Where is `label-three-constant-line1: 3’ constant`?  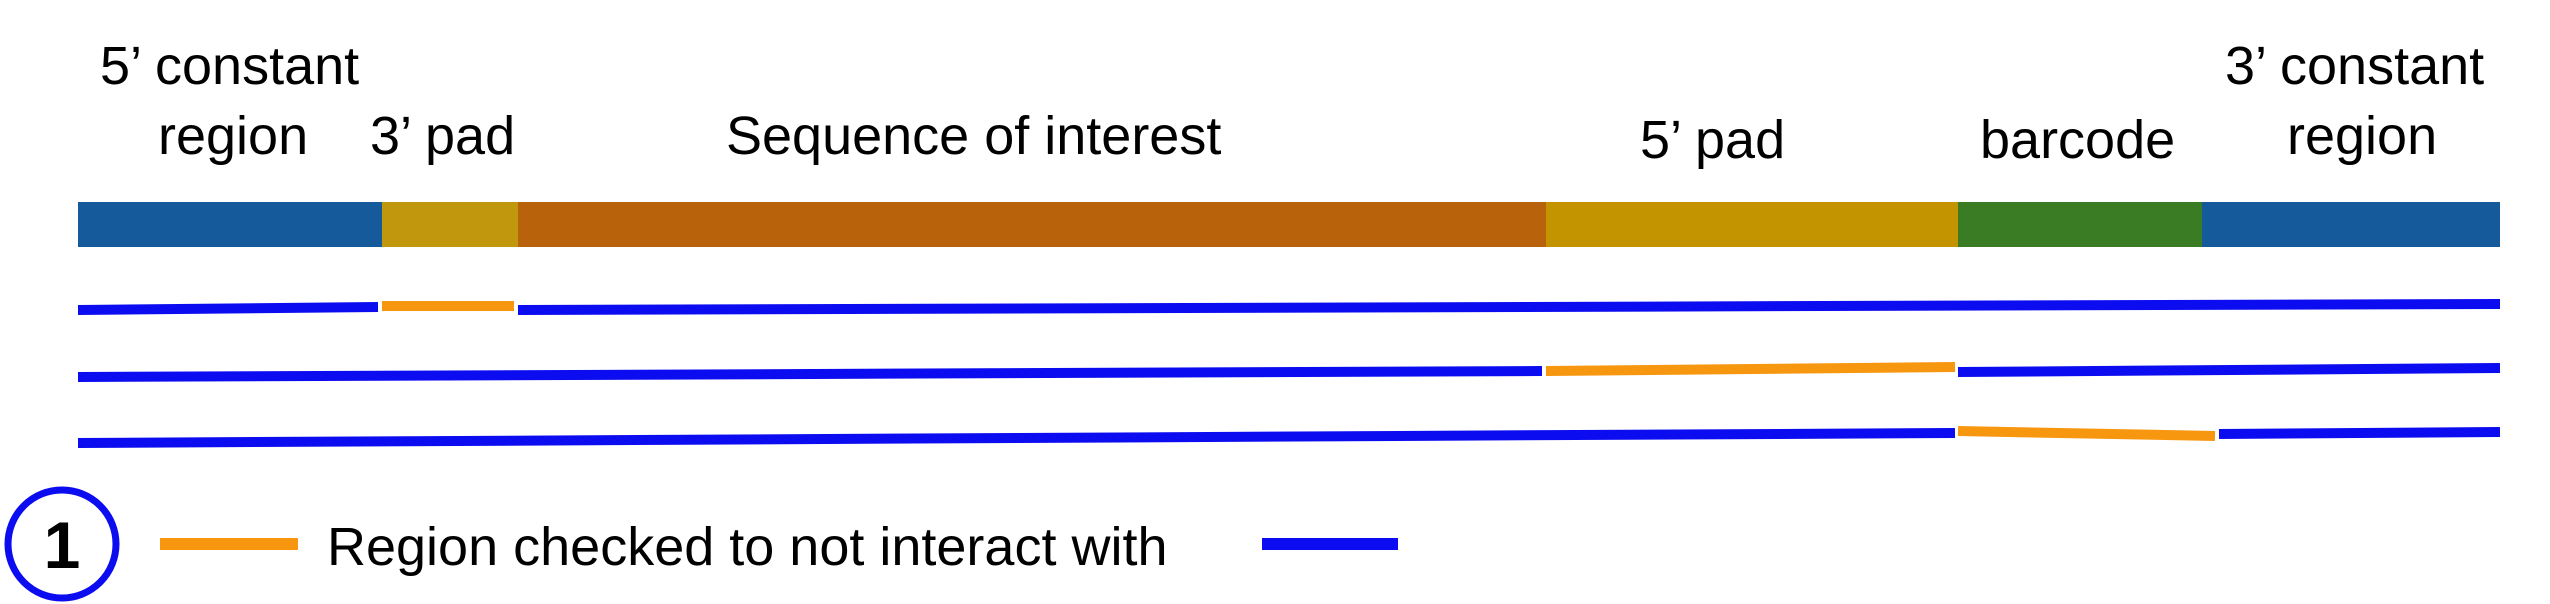
label-three-constant-line1: 3’ constant is located at coordinates (2354, 66).